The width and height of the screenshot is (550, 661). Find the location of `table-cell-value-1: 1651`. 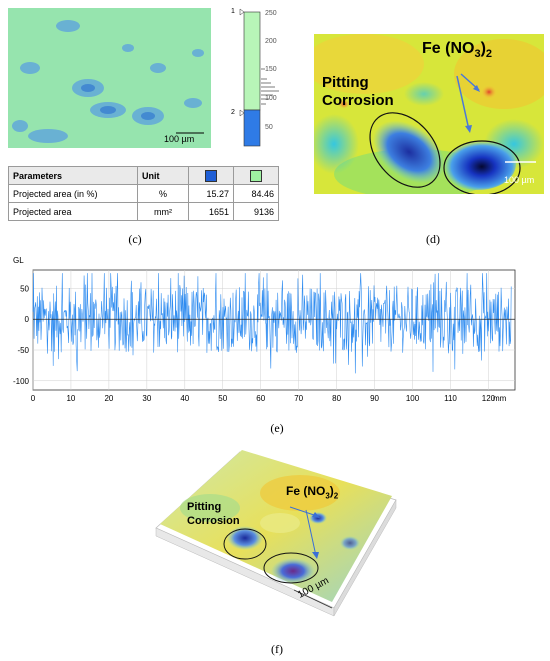

table-cell-value-1: 1651 is located at coordinates (211, 211).